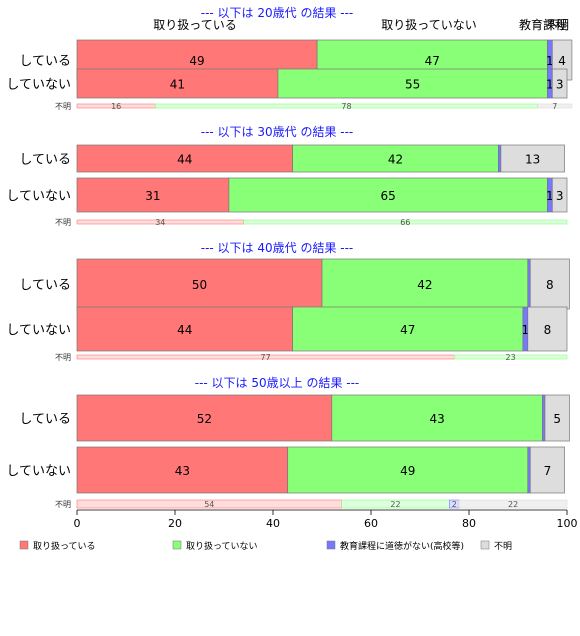 This screenshot has height=636, width=580. I want to click on data-label: 4, so click(562, 61).